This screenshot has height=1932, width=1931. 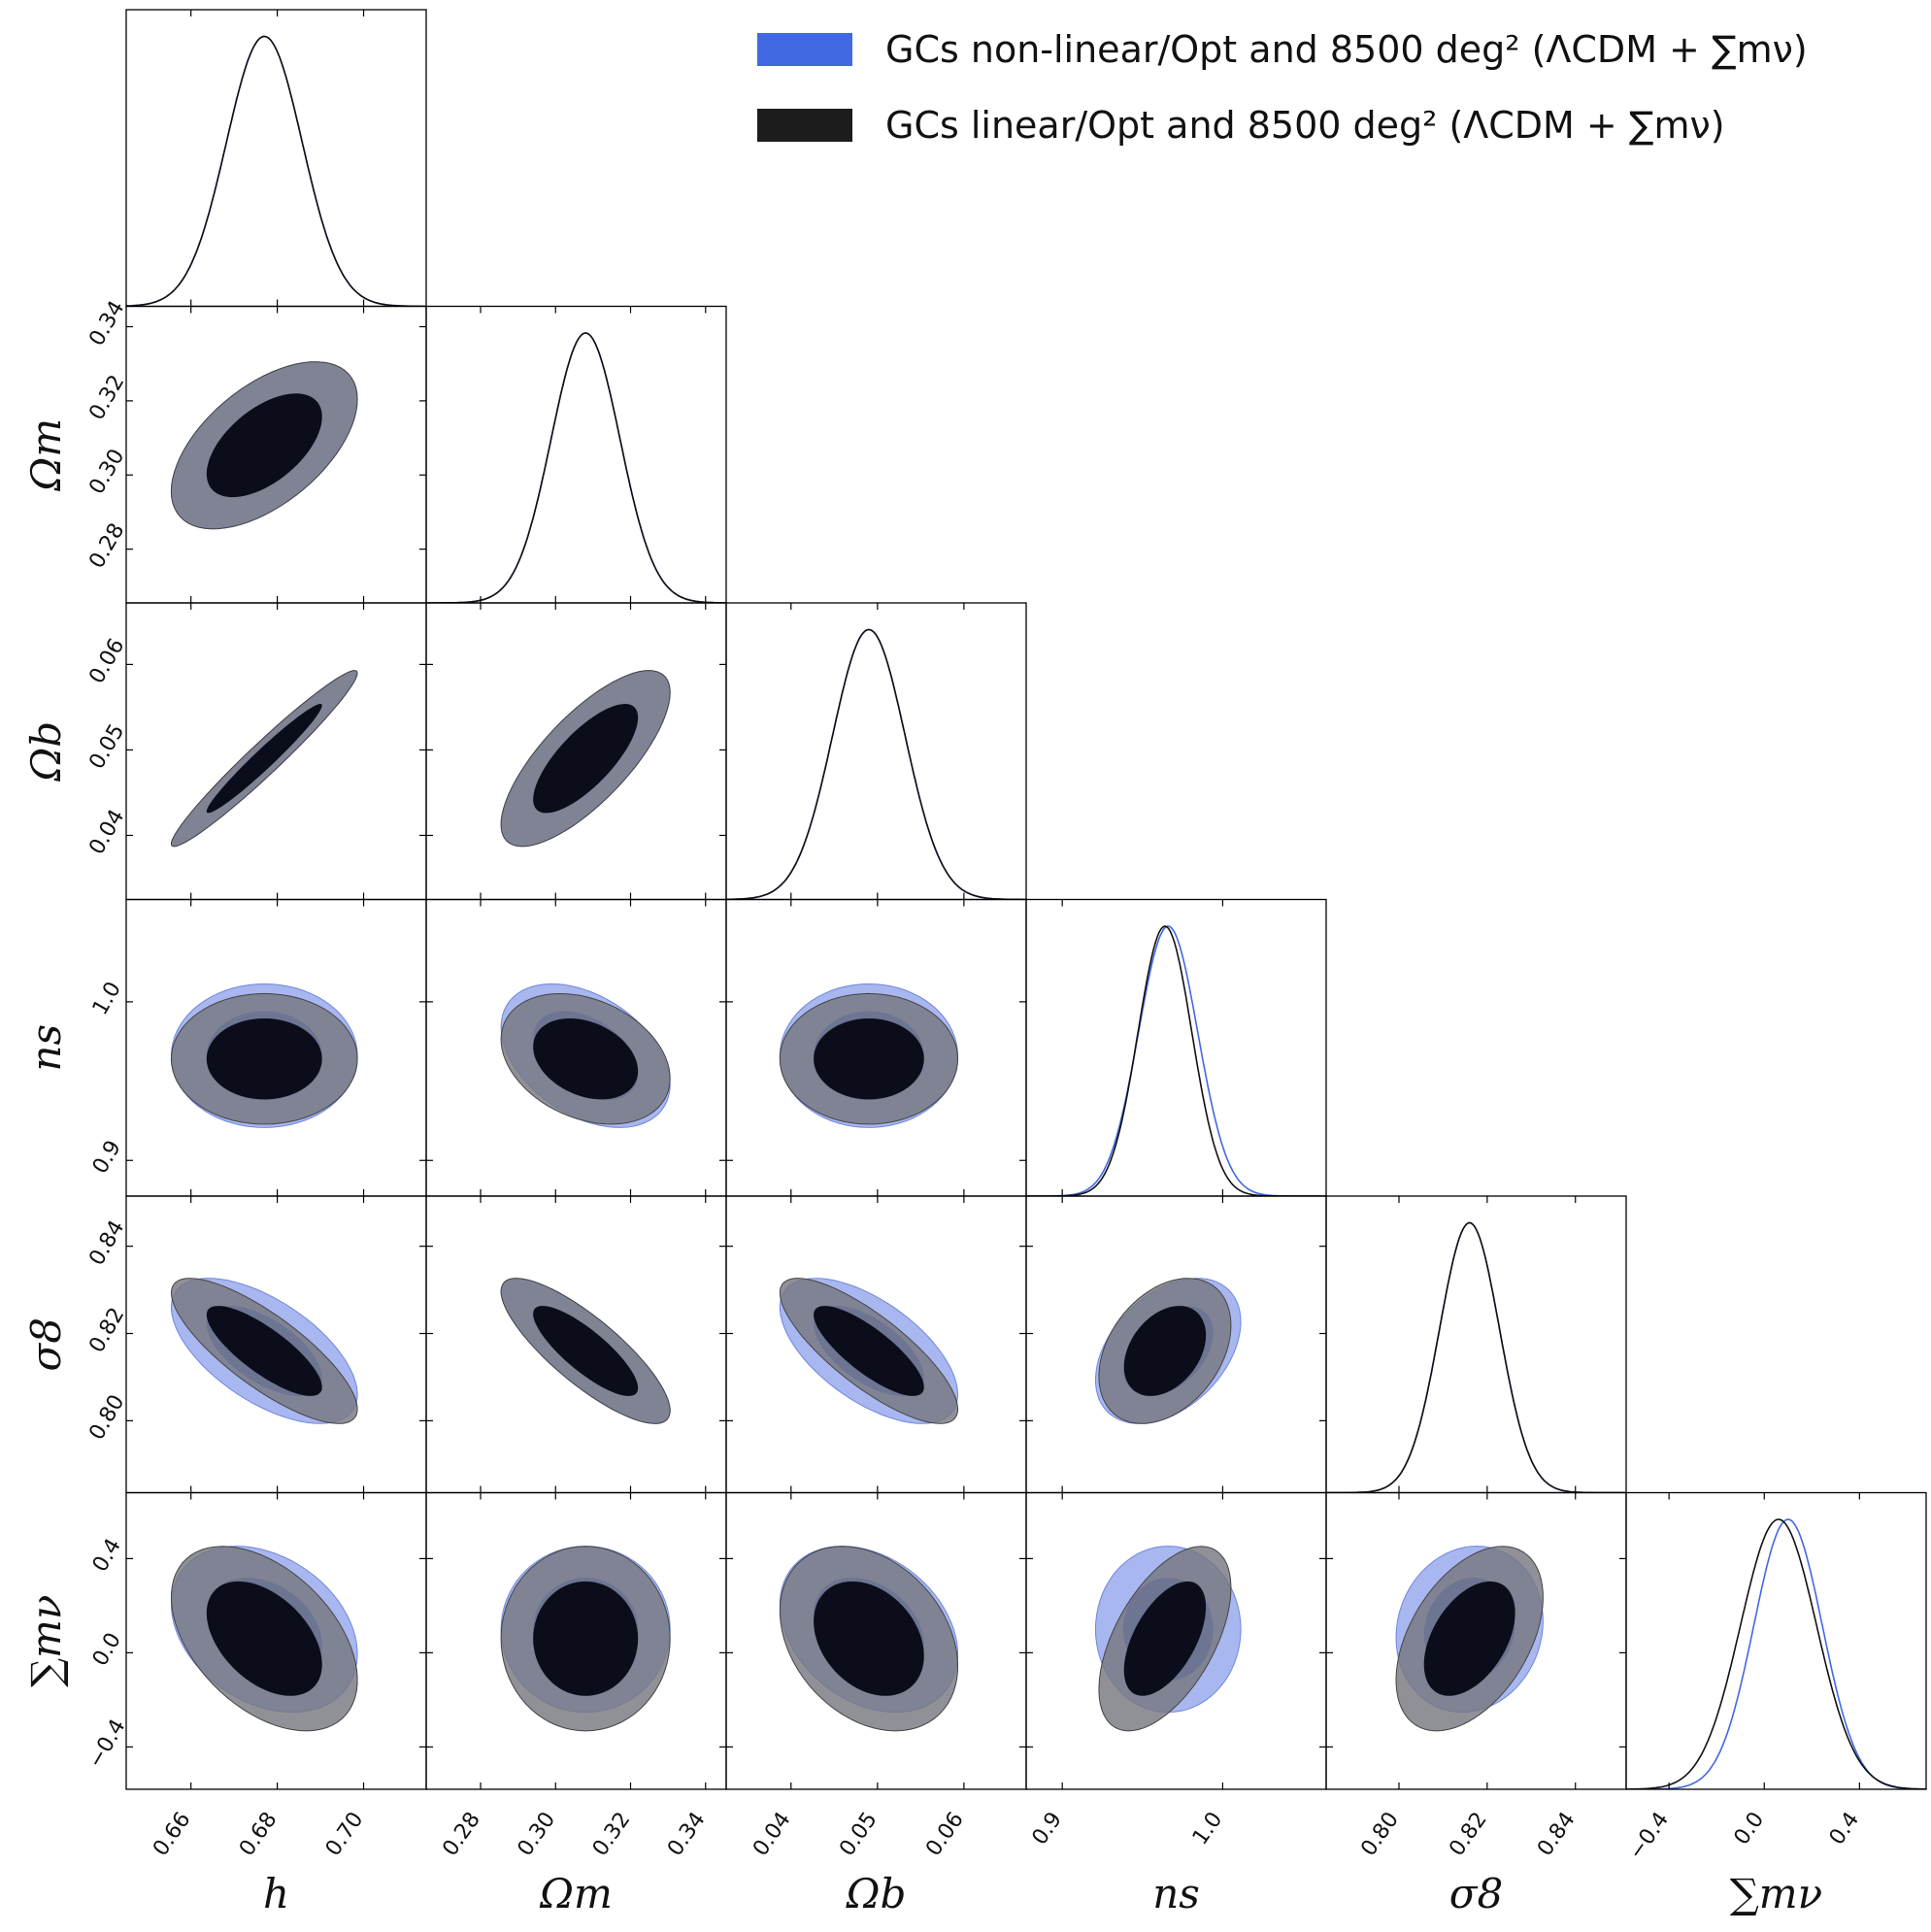 What do you see at coordinates (576, 1893) in the screenshot?
I see `x-axis-label-om: Ωm` at bounding box center [576, 1893].